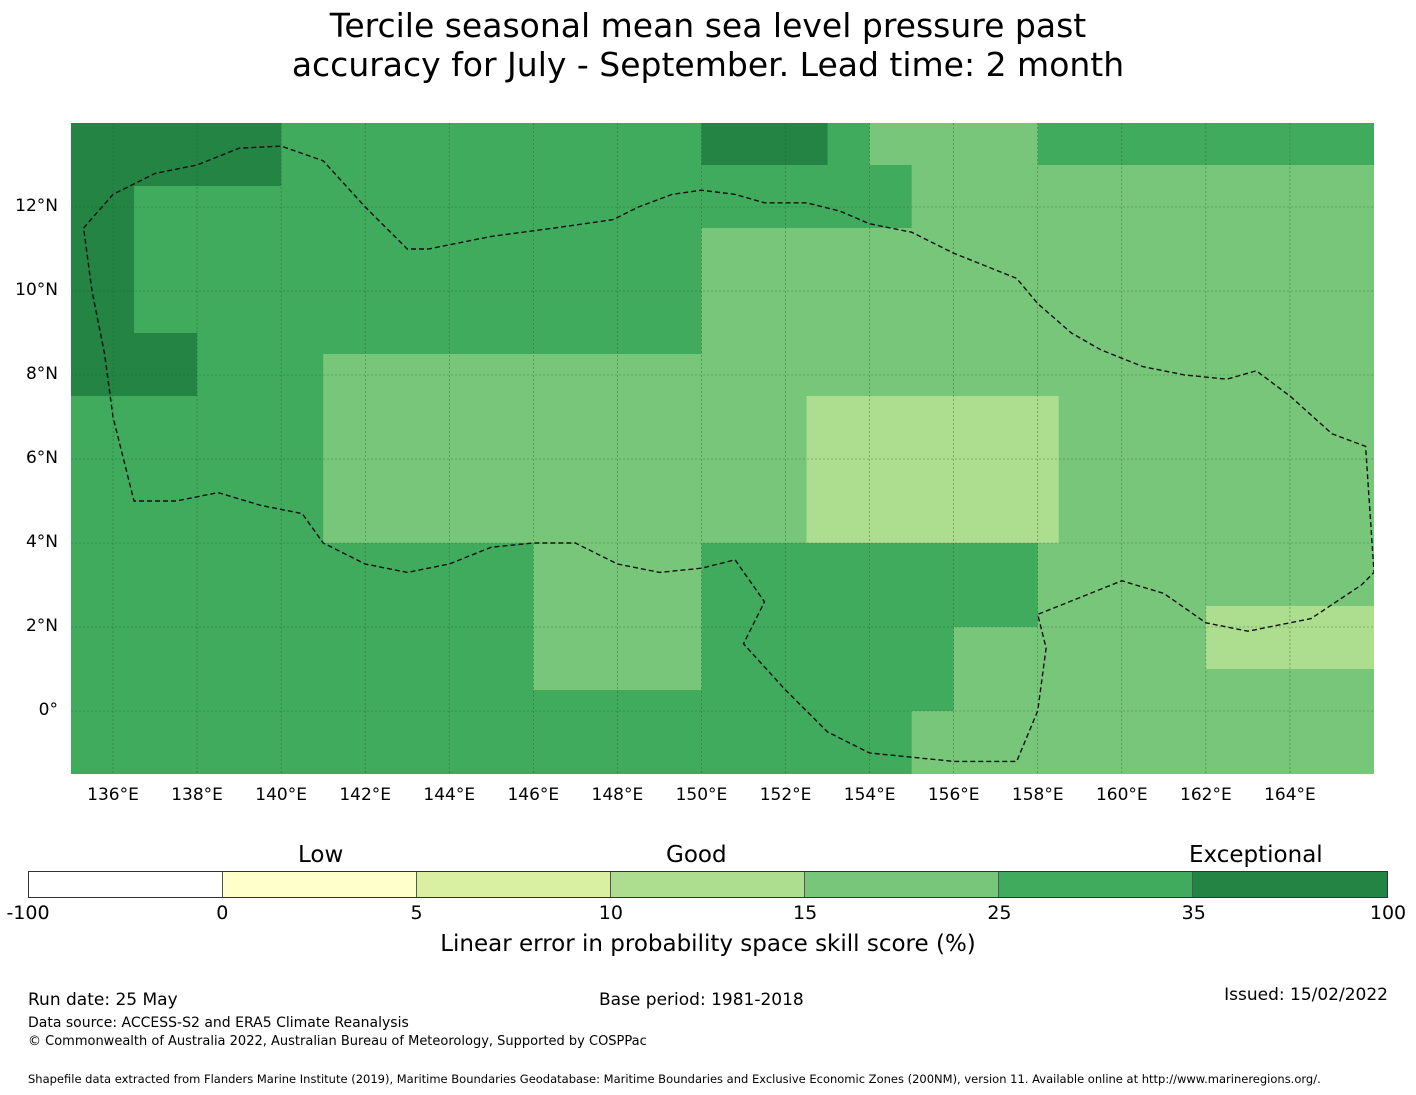  Describe the element at coordinates (41, 626) in the screenshot. I see `lat-tick-label: 2°N` at that location.